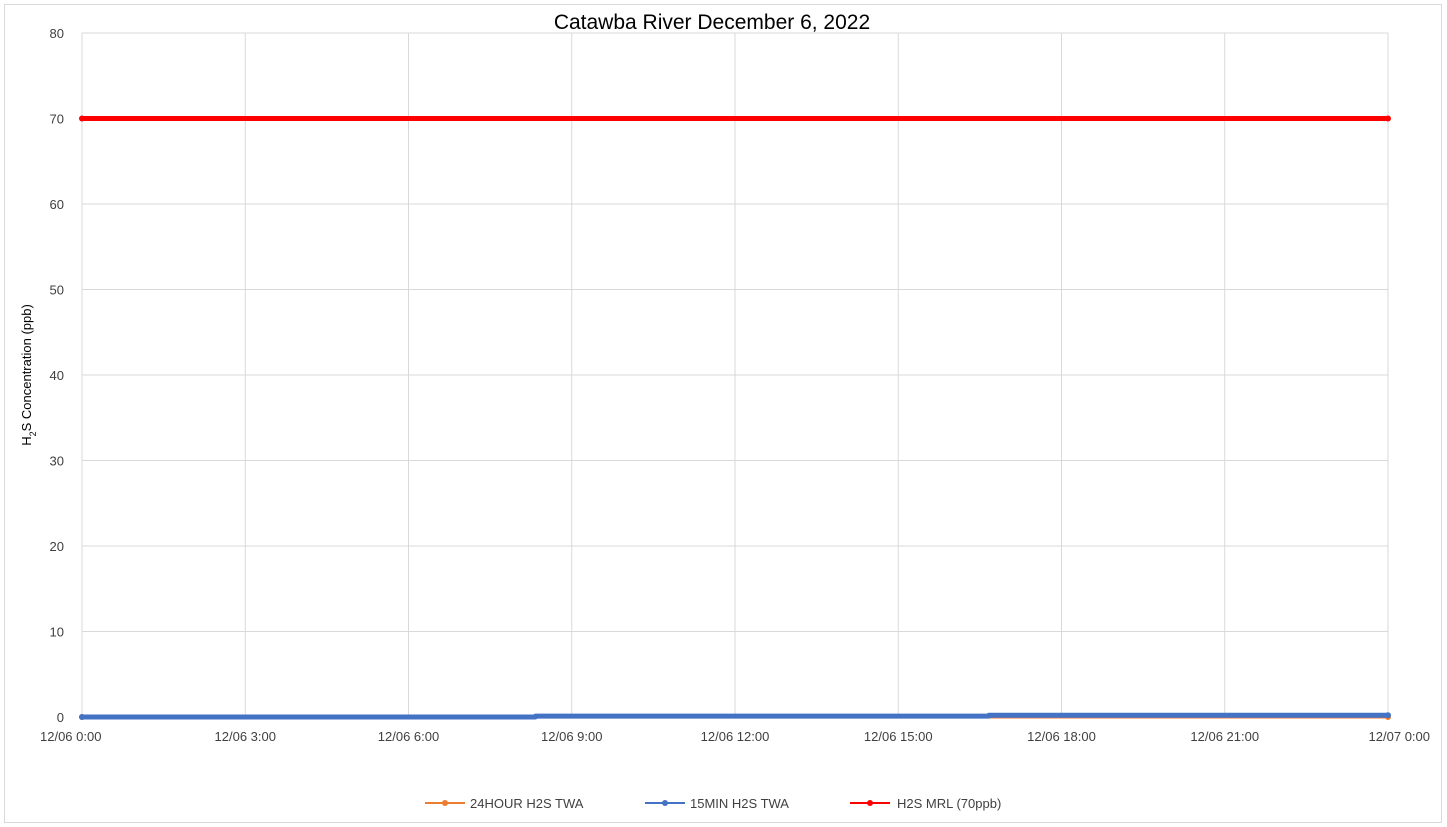 Image resolution: width=1447 pixels, height=827 pixels. What do you see at coordinates (57, 461) in the screenshot?
I see `y-tick-label: 30` at bounding box center [57, 461].